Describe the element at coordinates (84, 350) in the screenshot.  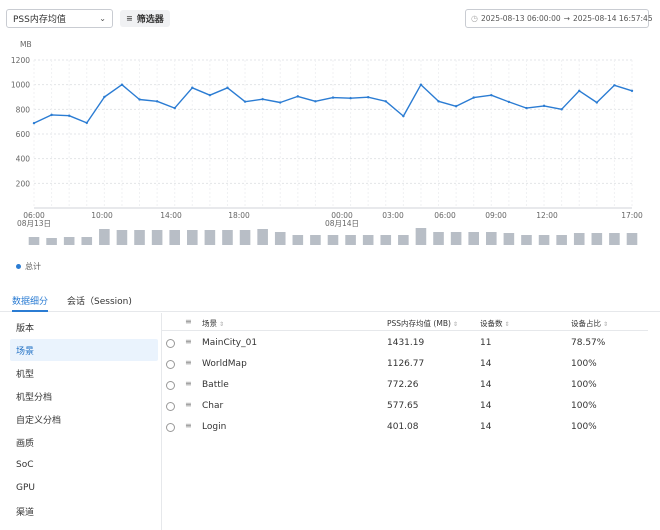
I see `sidebar-item-scene: 场景` at that location.